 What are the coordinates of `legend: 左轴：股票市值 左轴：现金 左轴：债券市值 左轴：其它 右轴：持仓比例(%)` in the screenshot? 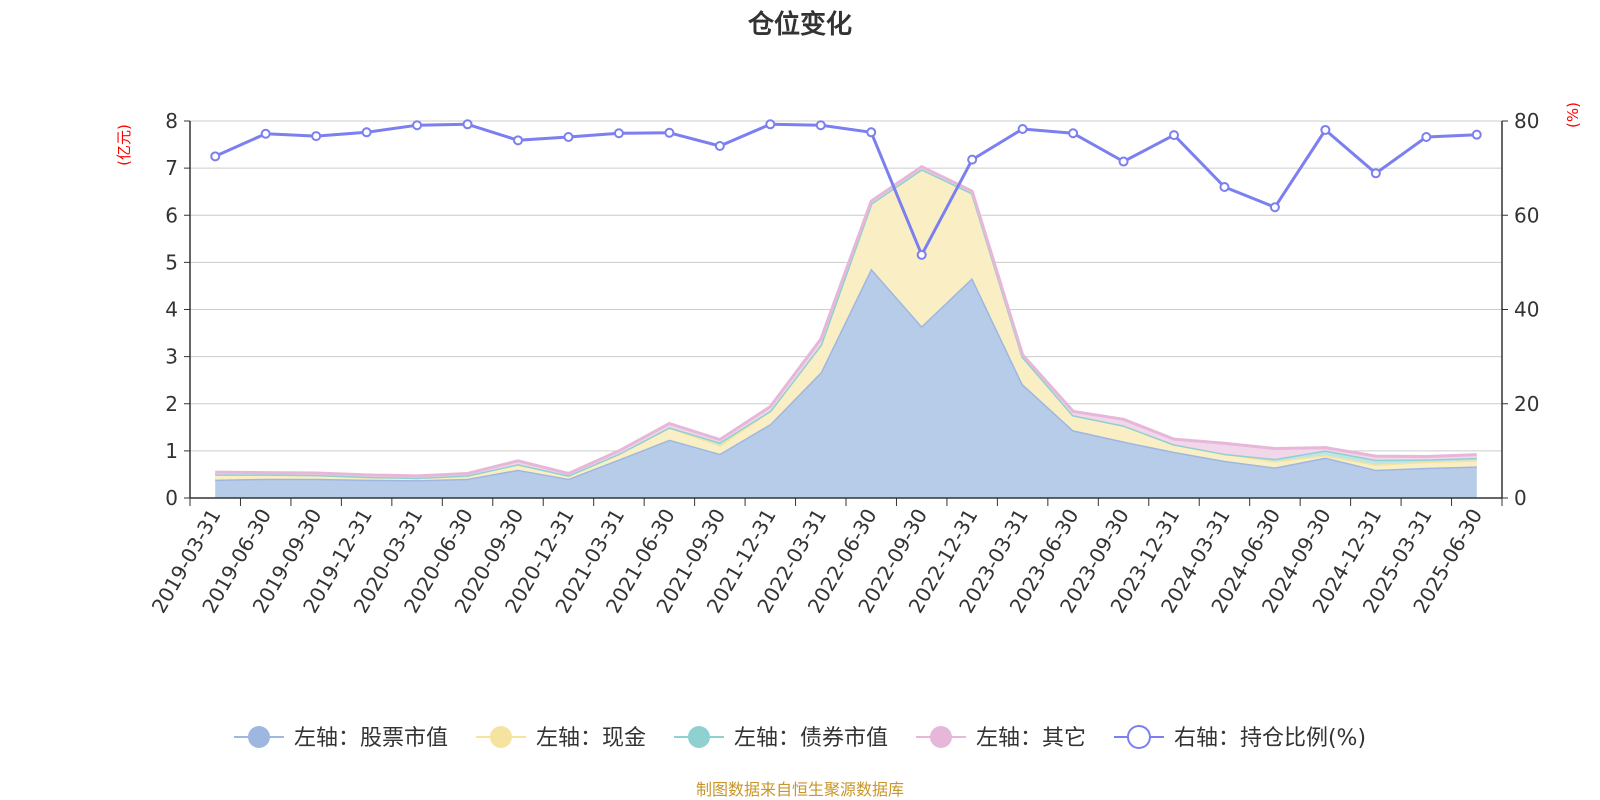 It's located at (799, 738).